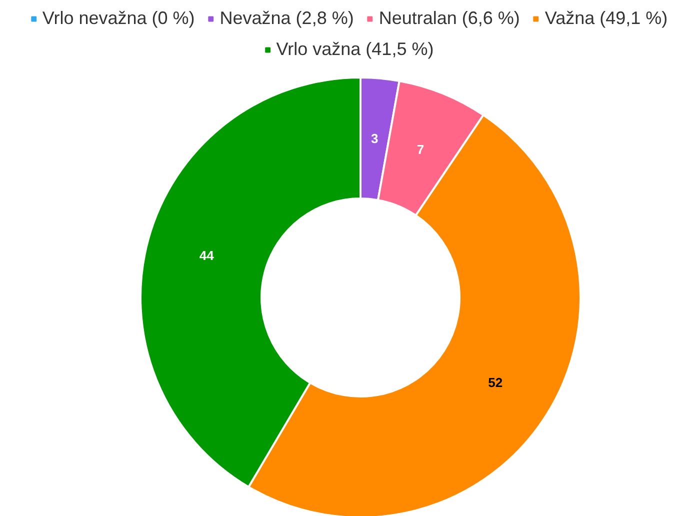  Describe the element at coordinates (495, 382) in the screenshot. I see `data-label: 52` at that location.